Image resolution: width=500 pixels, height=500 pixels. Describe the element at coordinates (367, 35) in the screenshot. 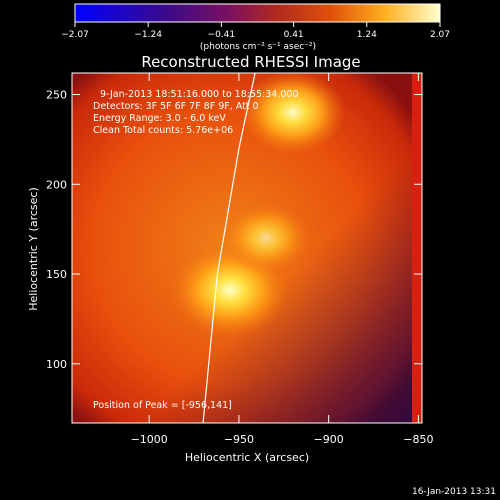

I see `colorbar-tick-label: 1.24` at that location.